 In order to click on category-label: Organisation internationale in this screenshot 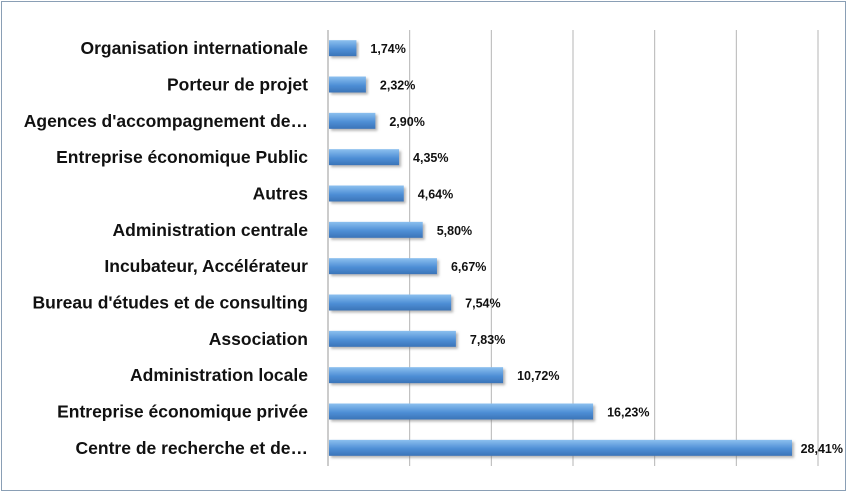, I will do `click(194, 48)`.